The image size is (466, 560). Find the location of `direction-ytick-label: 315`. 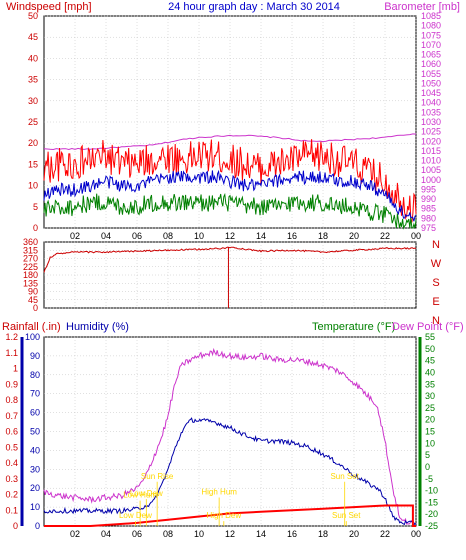

direction-ytick-label: 315 is located at coordinates (30, 250).